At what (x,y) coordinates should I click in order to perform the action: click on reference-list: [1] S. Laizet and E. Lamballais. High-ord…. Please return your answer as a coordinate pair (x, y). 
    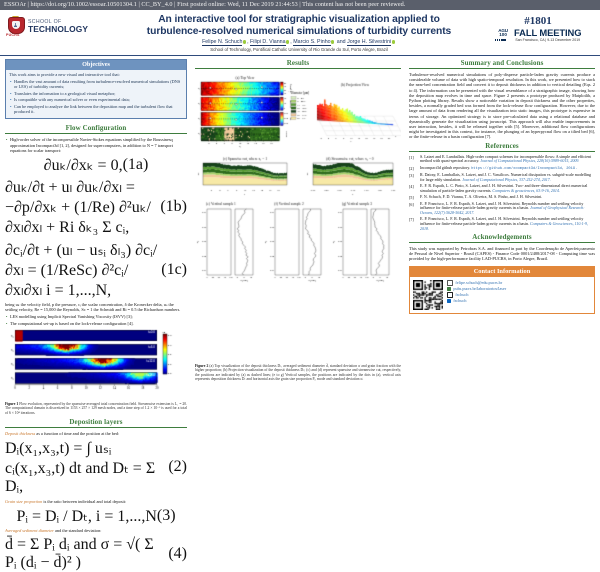
    Looking at the image, I should click on (502, 192).